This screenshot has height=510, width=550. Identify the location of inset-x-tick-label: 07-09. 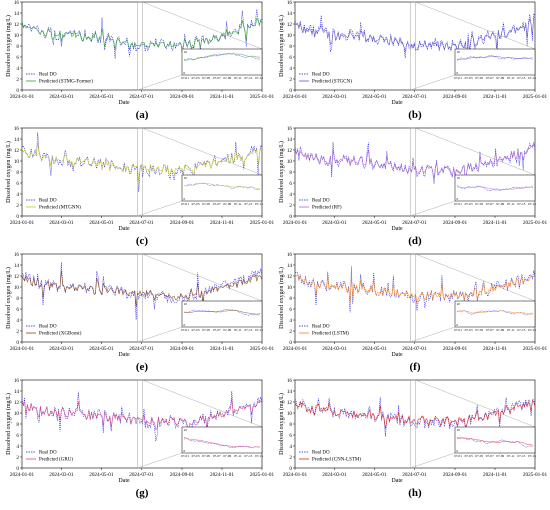
(227, 78).